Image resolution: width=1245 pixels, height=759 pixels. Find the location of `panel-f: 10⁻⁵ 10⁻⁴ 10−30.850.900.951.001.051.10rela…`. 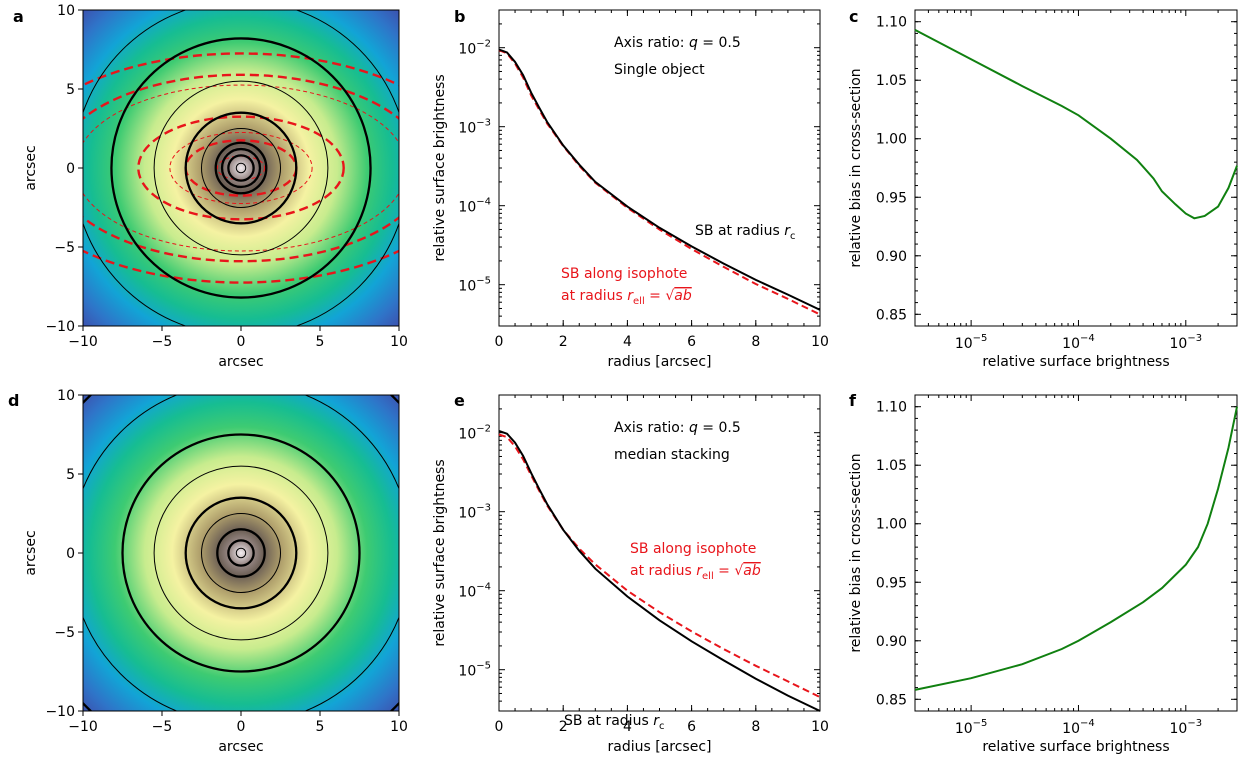

panel-f: 10⁻⁵ 10⁻⁴ 10−30.850.900.951.001.051.10rela… is located at coordinates (1043, 574).